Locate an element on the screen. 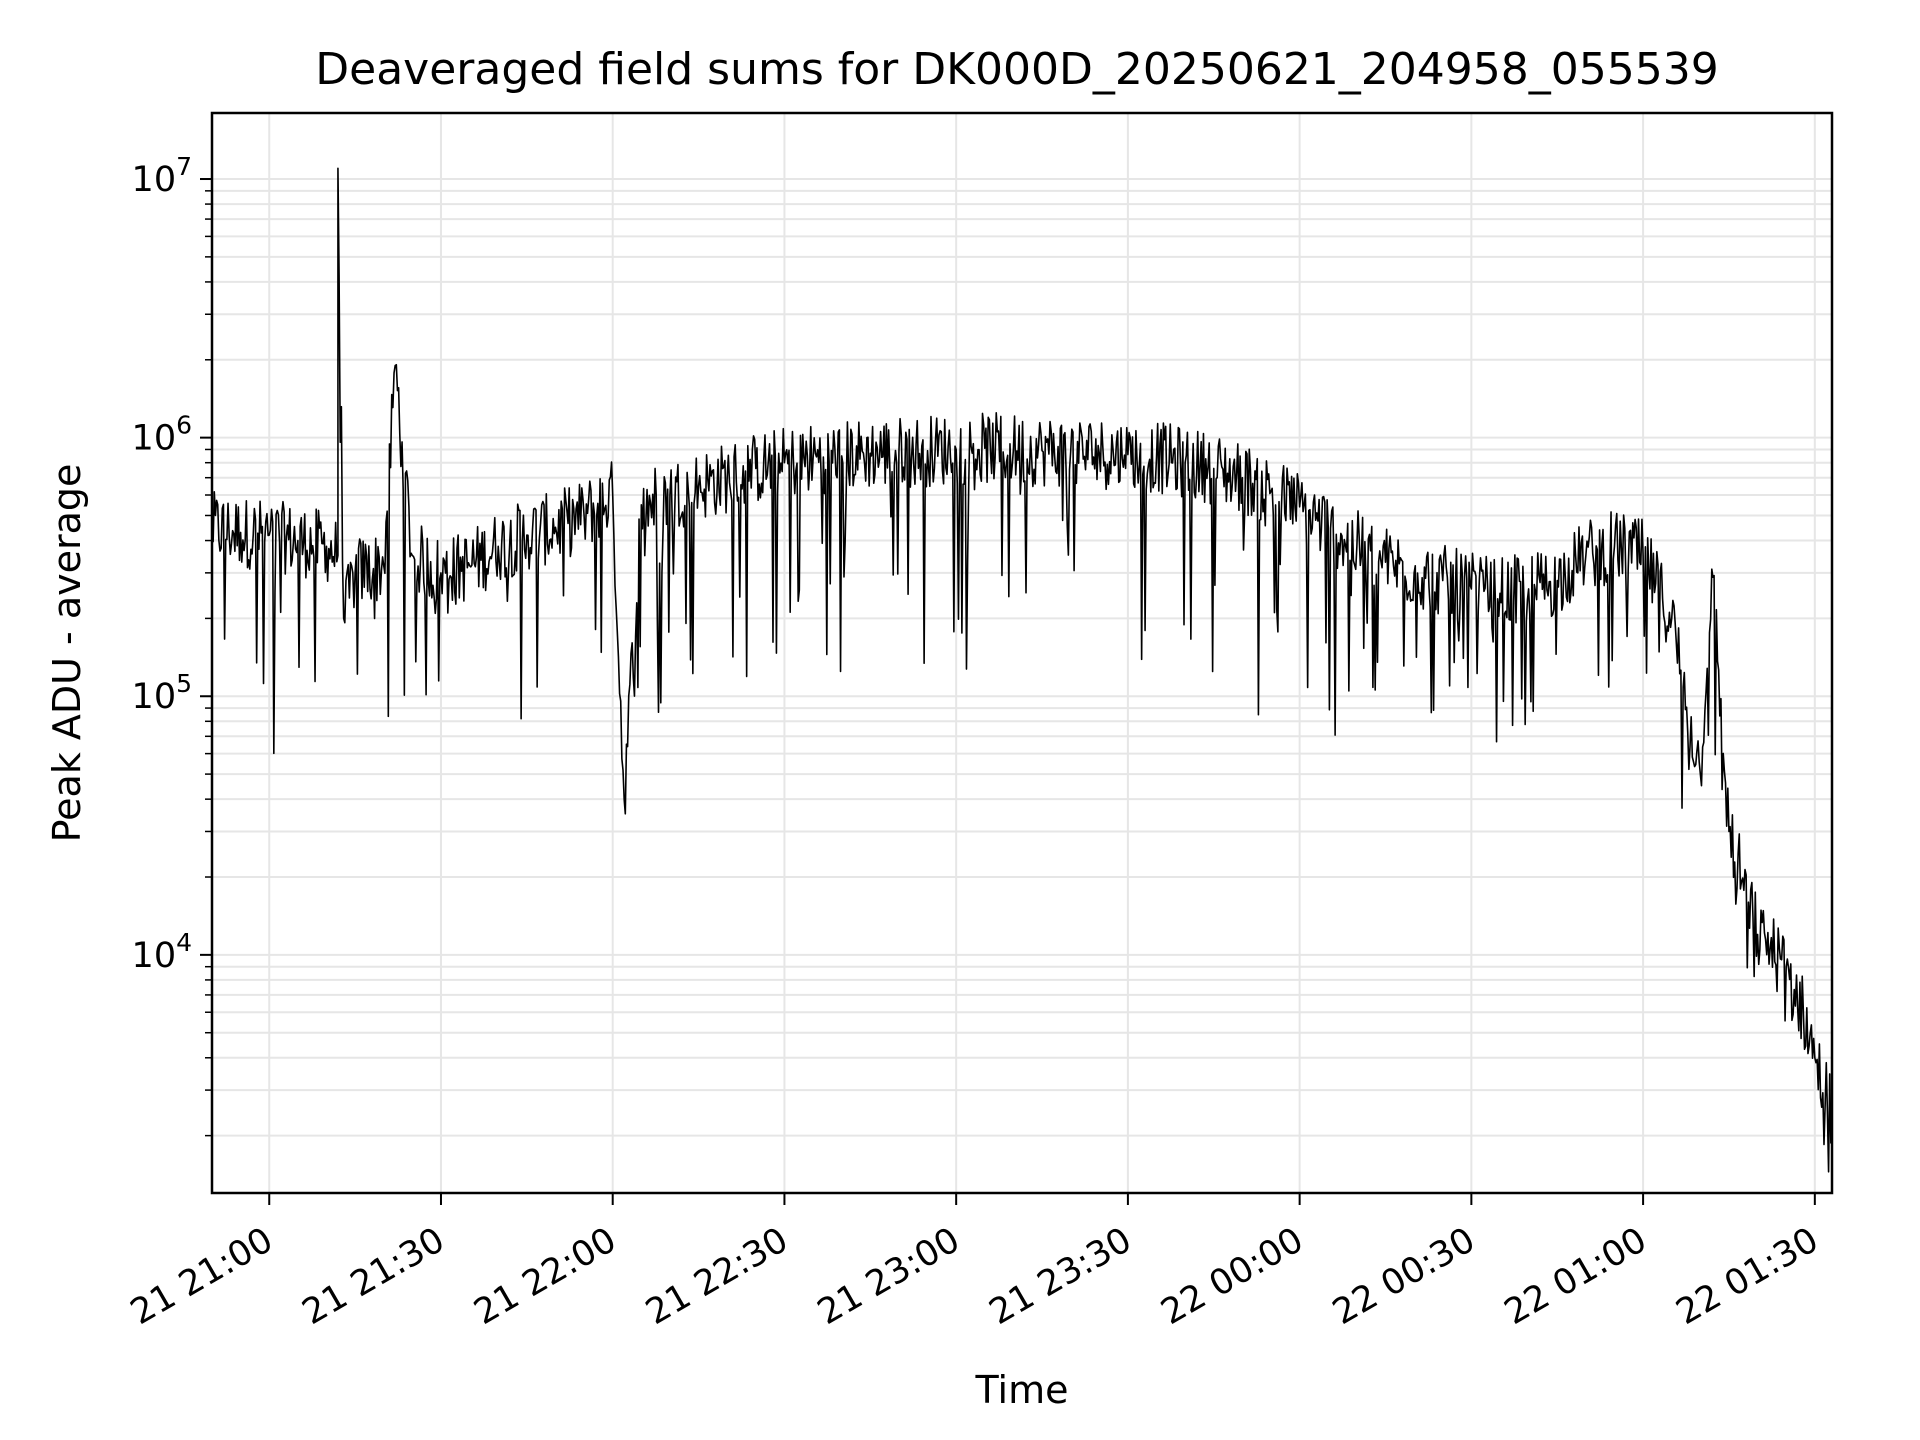 The image size is (1920, 1440). y-tick-label: 10⁷ is located at coordinates (162, 176).